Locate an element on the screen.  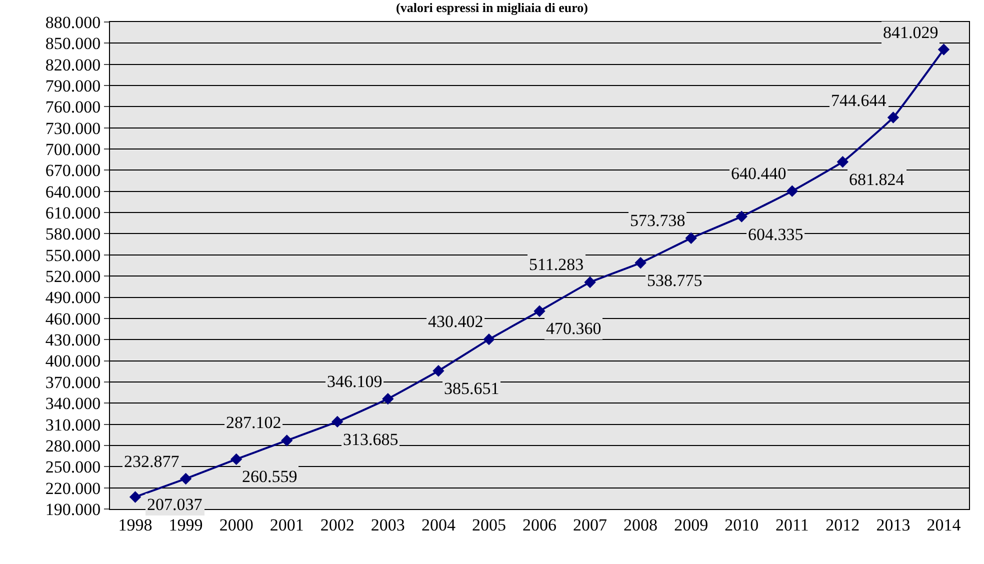
data-label: 744.644 is located at coordinates (859, 100).